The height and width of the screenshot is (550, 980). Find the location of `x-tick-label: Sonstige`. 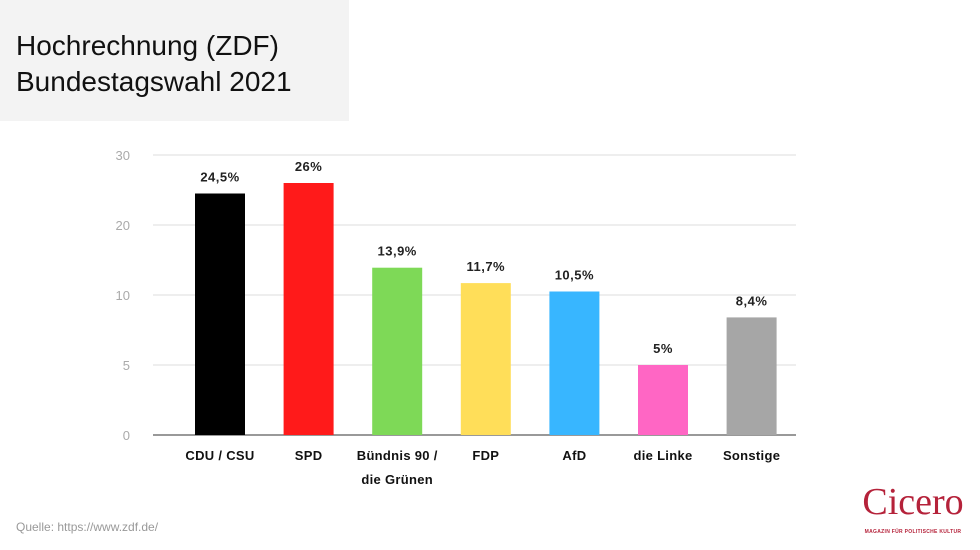

x-tick-label: Sonstige is located at coordinates (751, 455).